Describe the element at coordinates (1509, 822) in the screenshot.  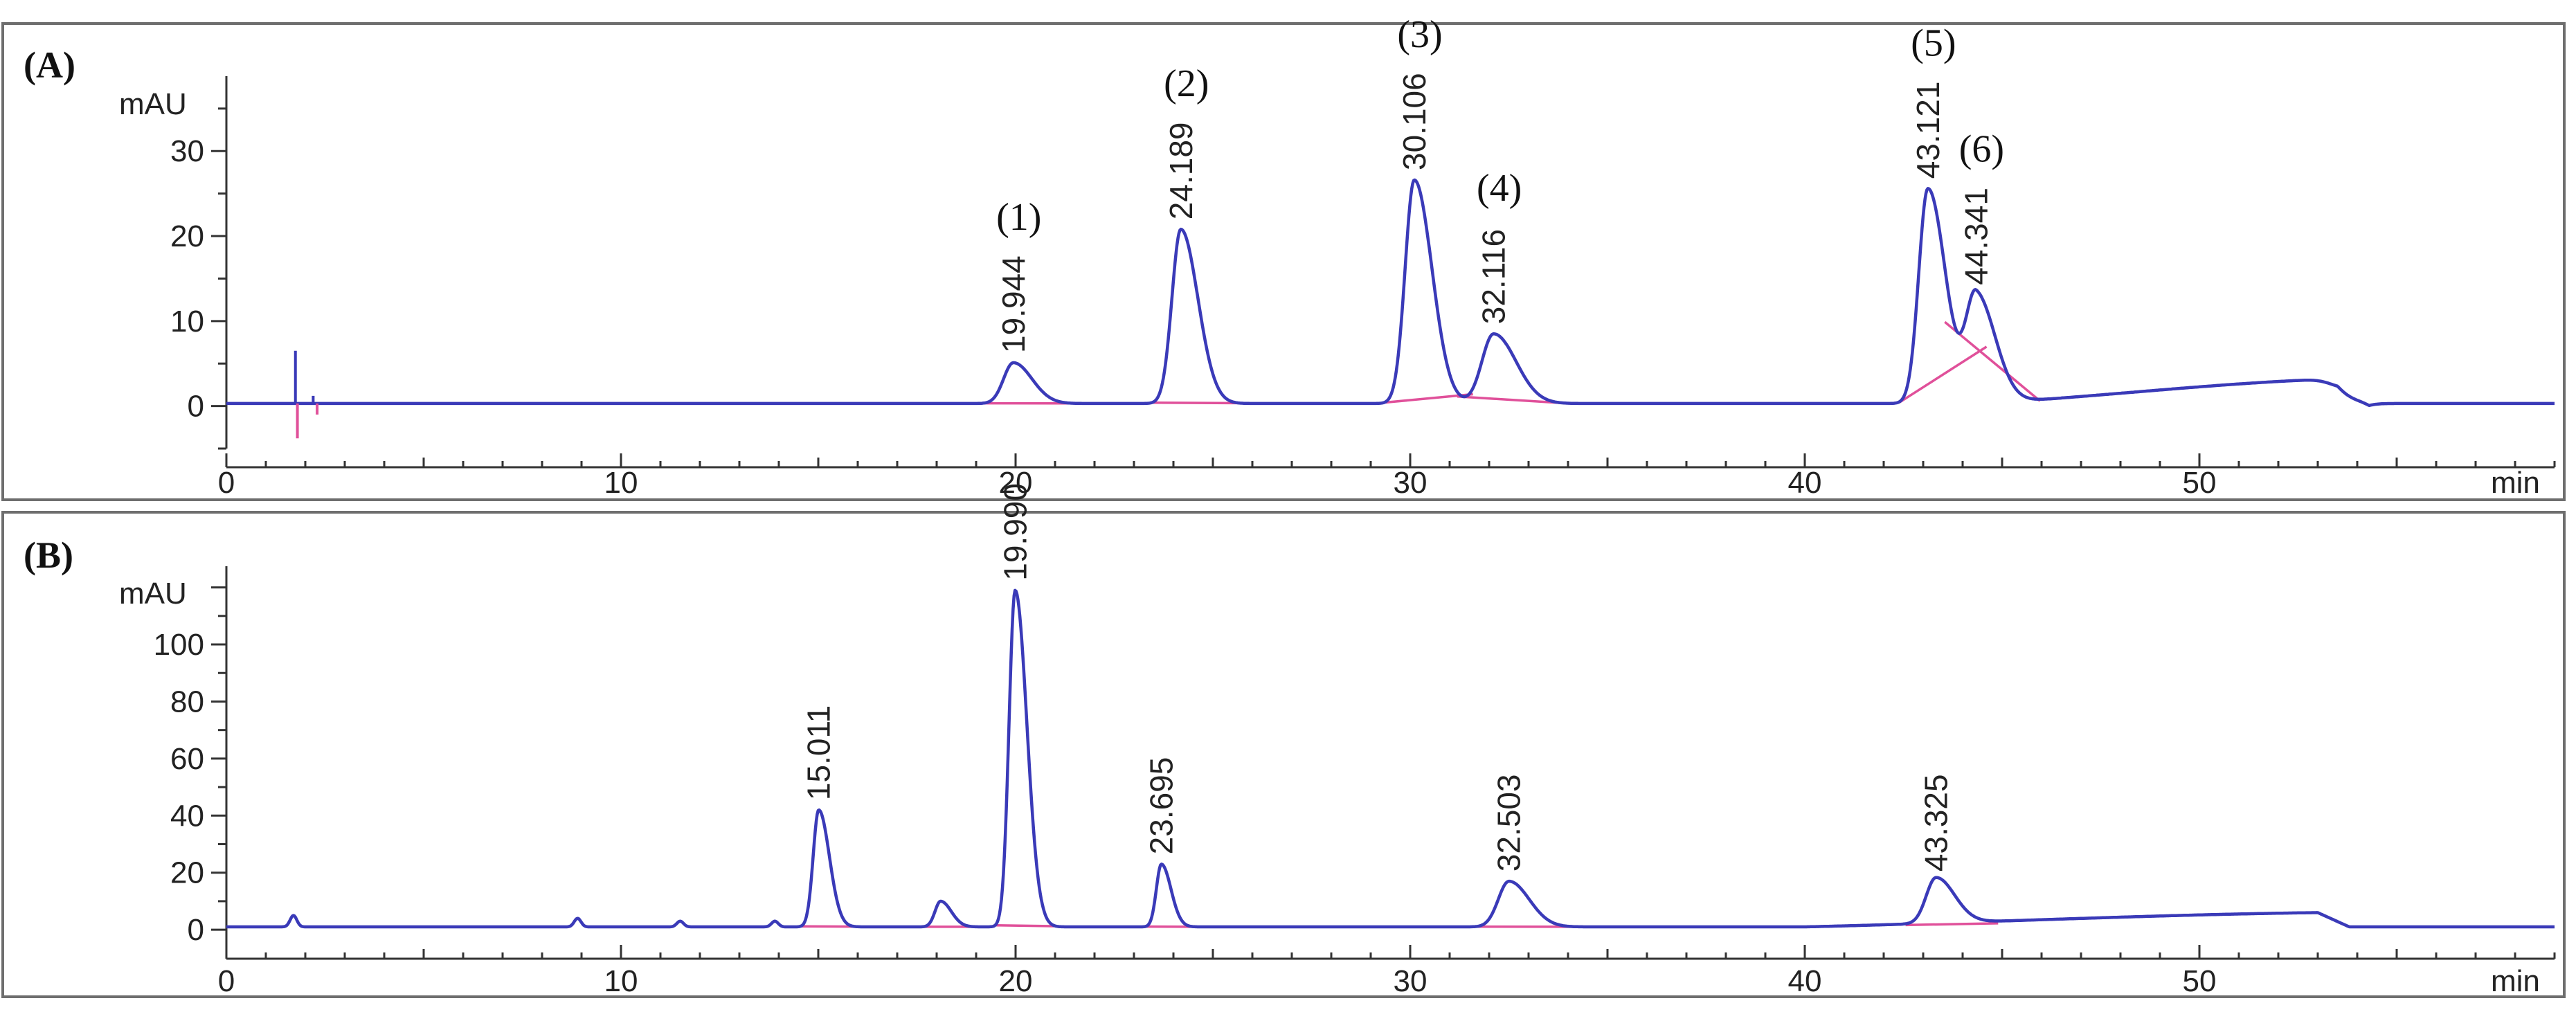
I see `peak-retention-label: 32.503` at that location.